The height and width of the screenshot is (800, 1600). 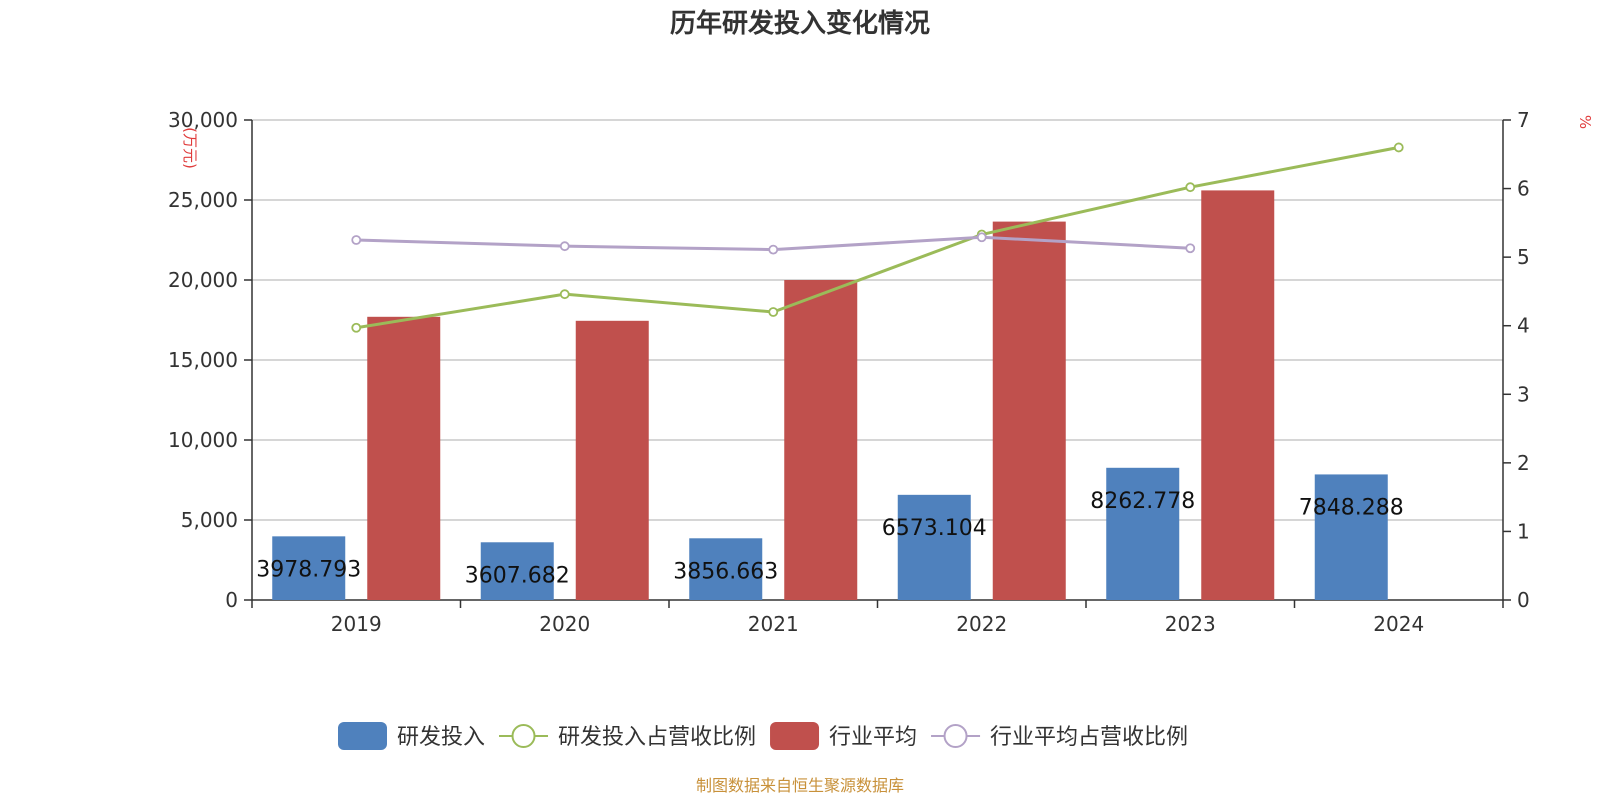 I want to click on source-note: 制图数据来自恒生聚源数据库, so click(x=800, y=785).